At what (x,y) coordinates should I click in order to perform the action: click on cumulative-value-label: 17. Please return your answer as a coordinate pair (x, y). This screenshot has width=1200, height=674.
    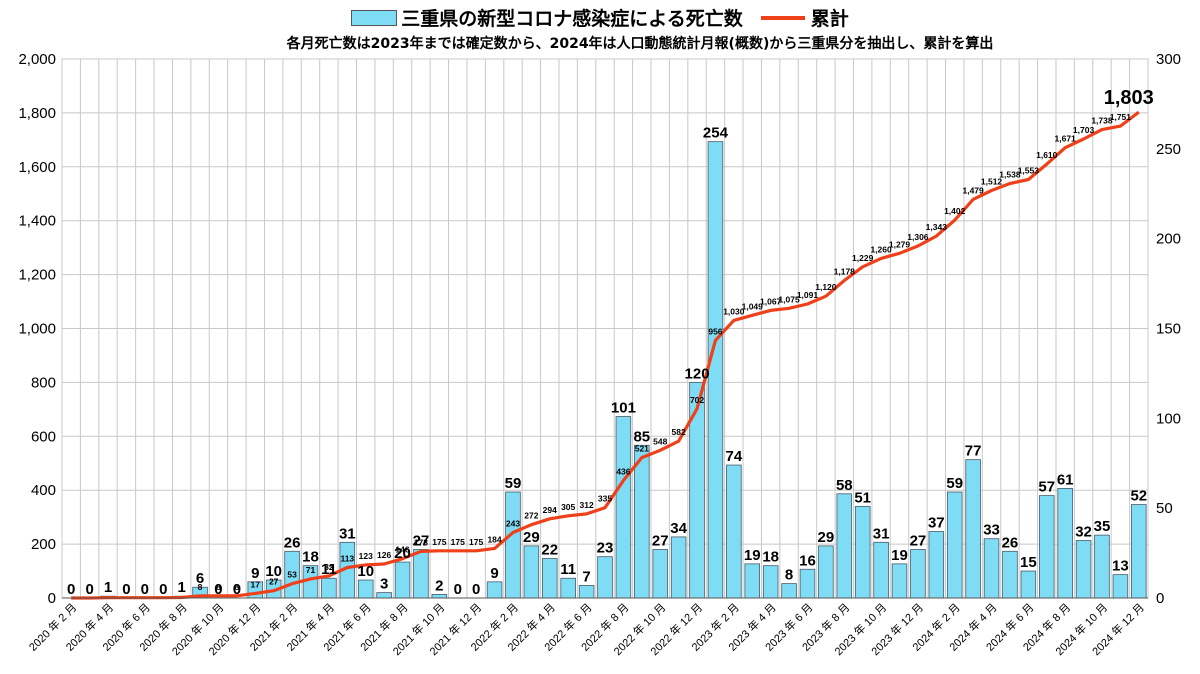
    Looking at the image, I should click on (256, 584).